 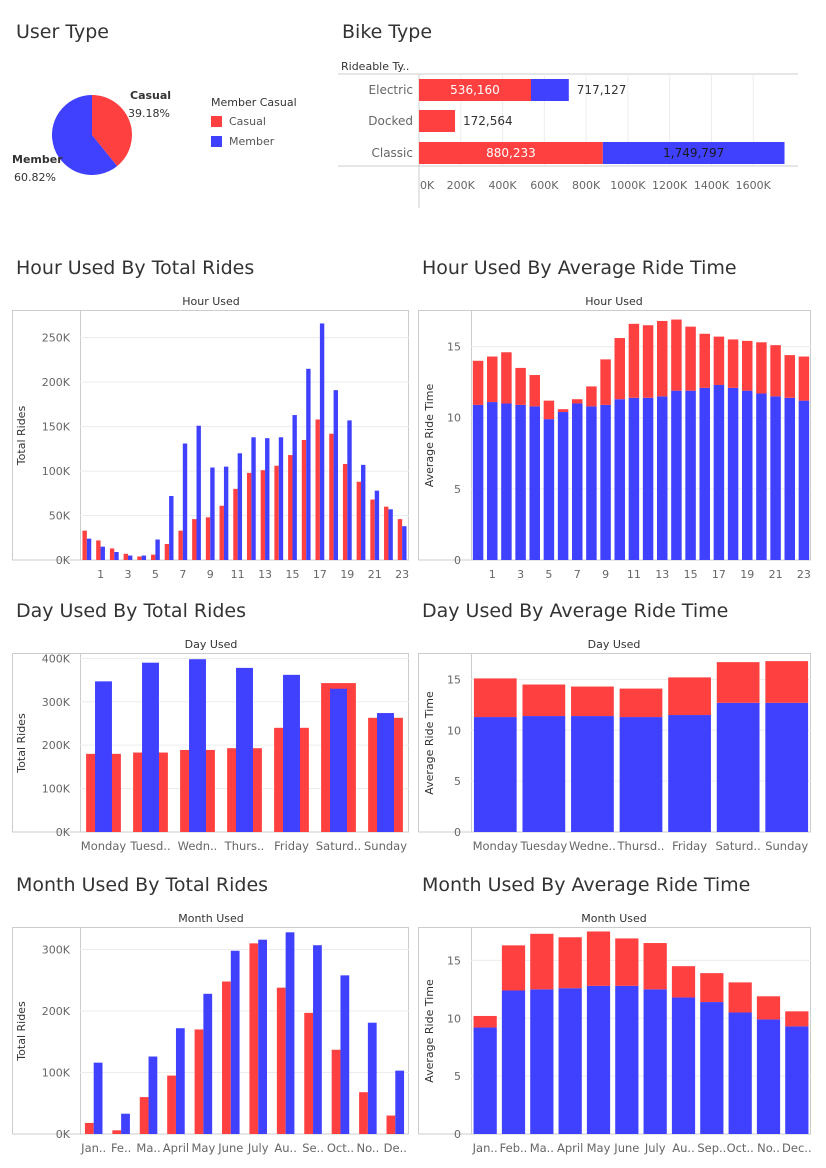 What do you see at coordinates (577, 401) in the screenshot?
I see `hour-avg-bar-7-casual` at bounding box center [577, 401].